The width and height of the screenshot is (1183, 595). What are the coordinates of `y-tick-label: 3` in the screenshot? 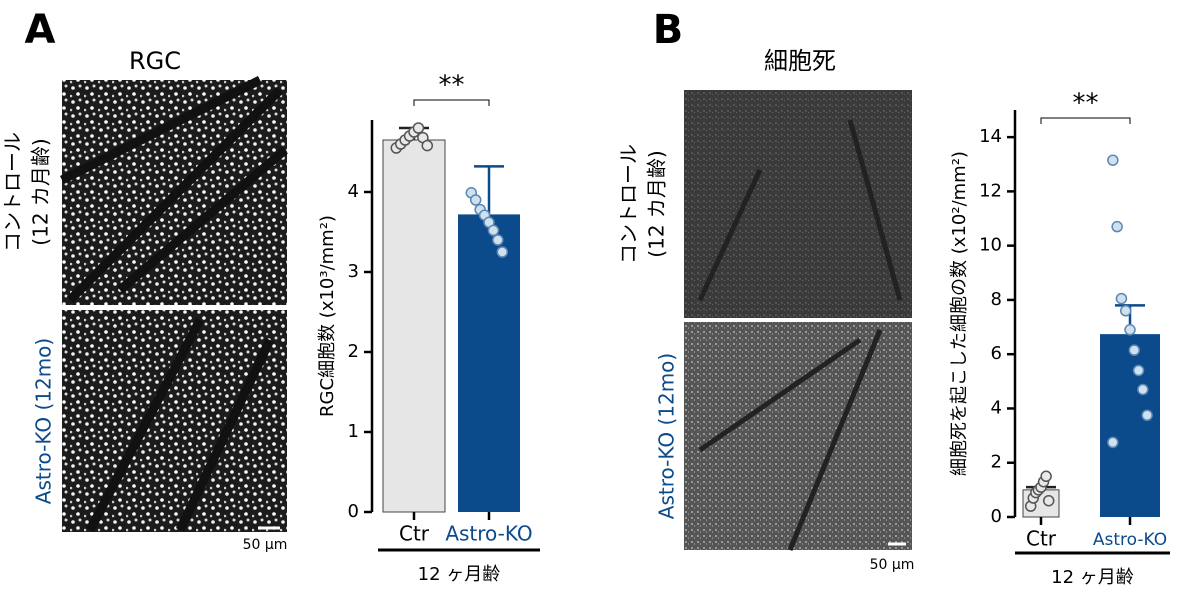 It's located at (353, 271).